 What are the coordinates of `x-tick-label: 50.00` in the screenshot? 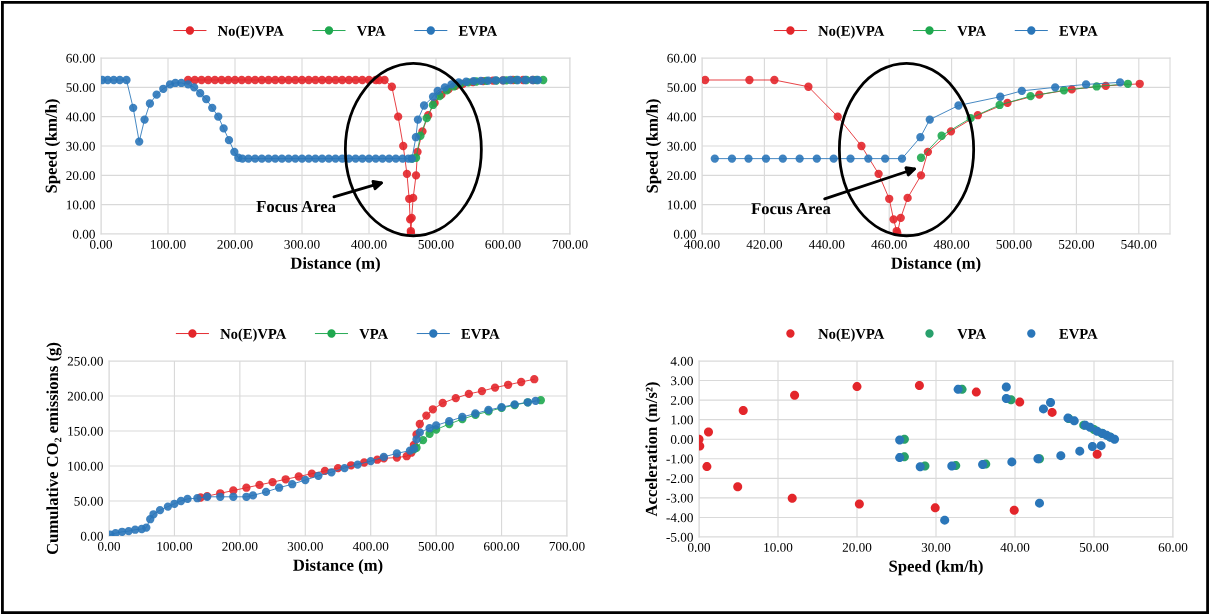 It's located at (1094, 547).